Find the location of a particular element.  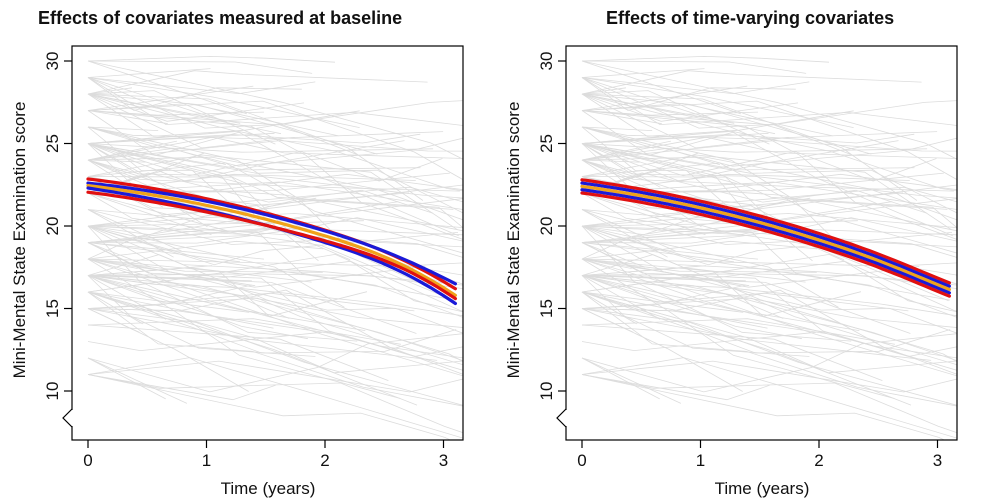

axis-break-icon is located at coordinates (67, 418).